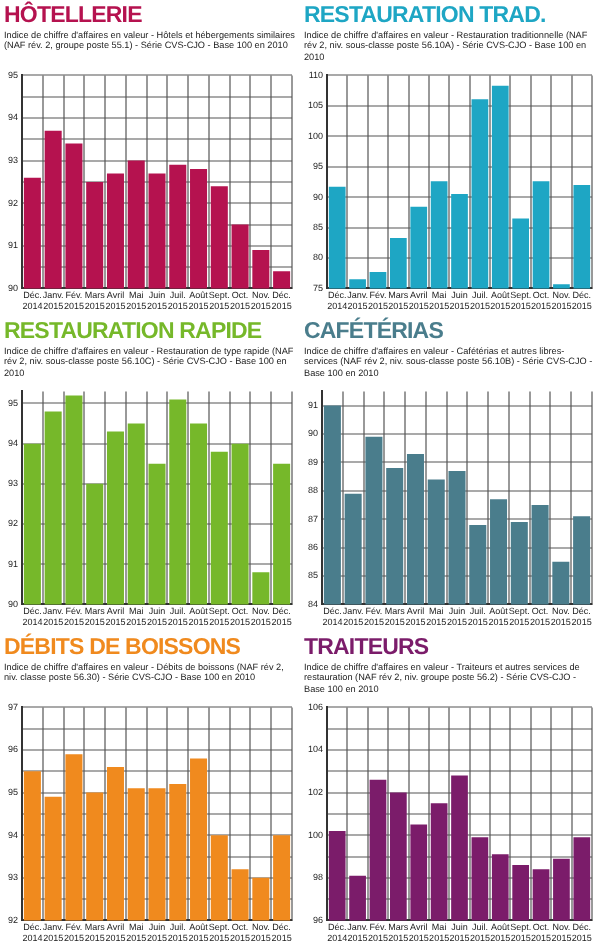  Describe the element at coordinates (74, 16) in the screenshot. I see `chart-title: HÔTELLERIE` at that location.